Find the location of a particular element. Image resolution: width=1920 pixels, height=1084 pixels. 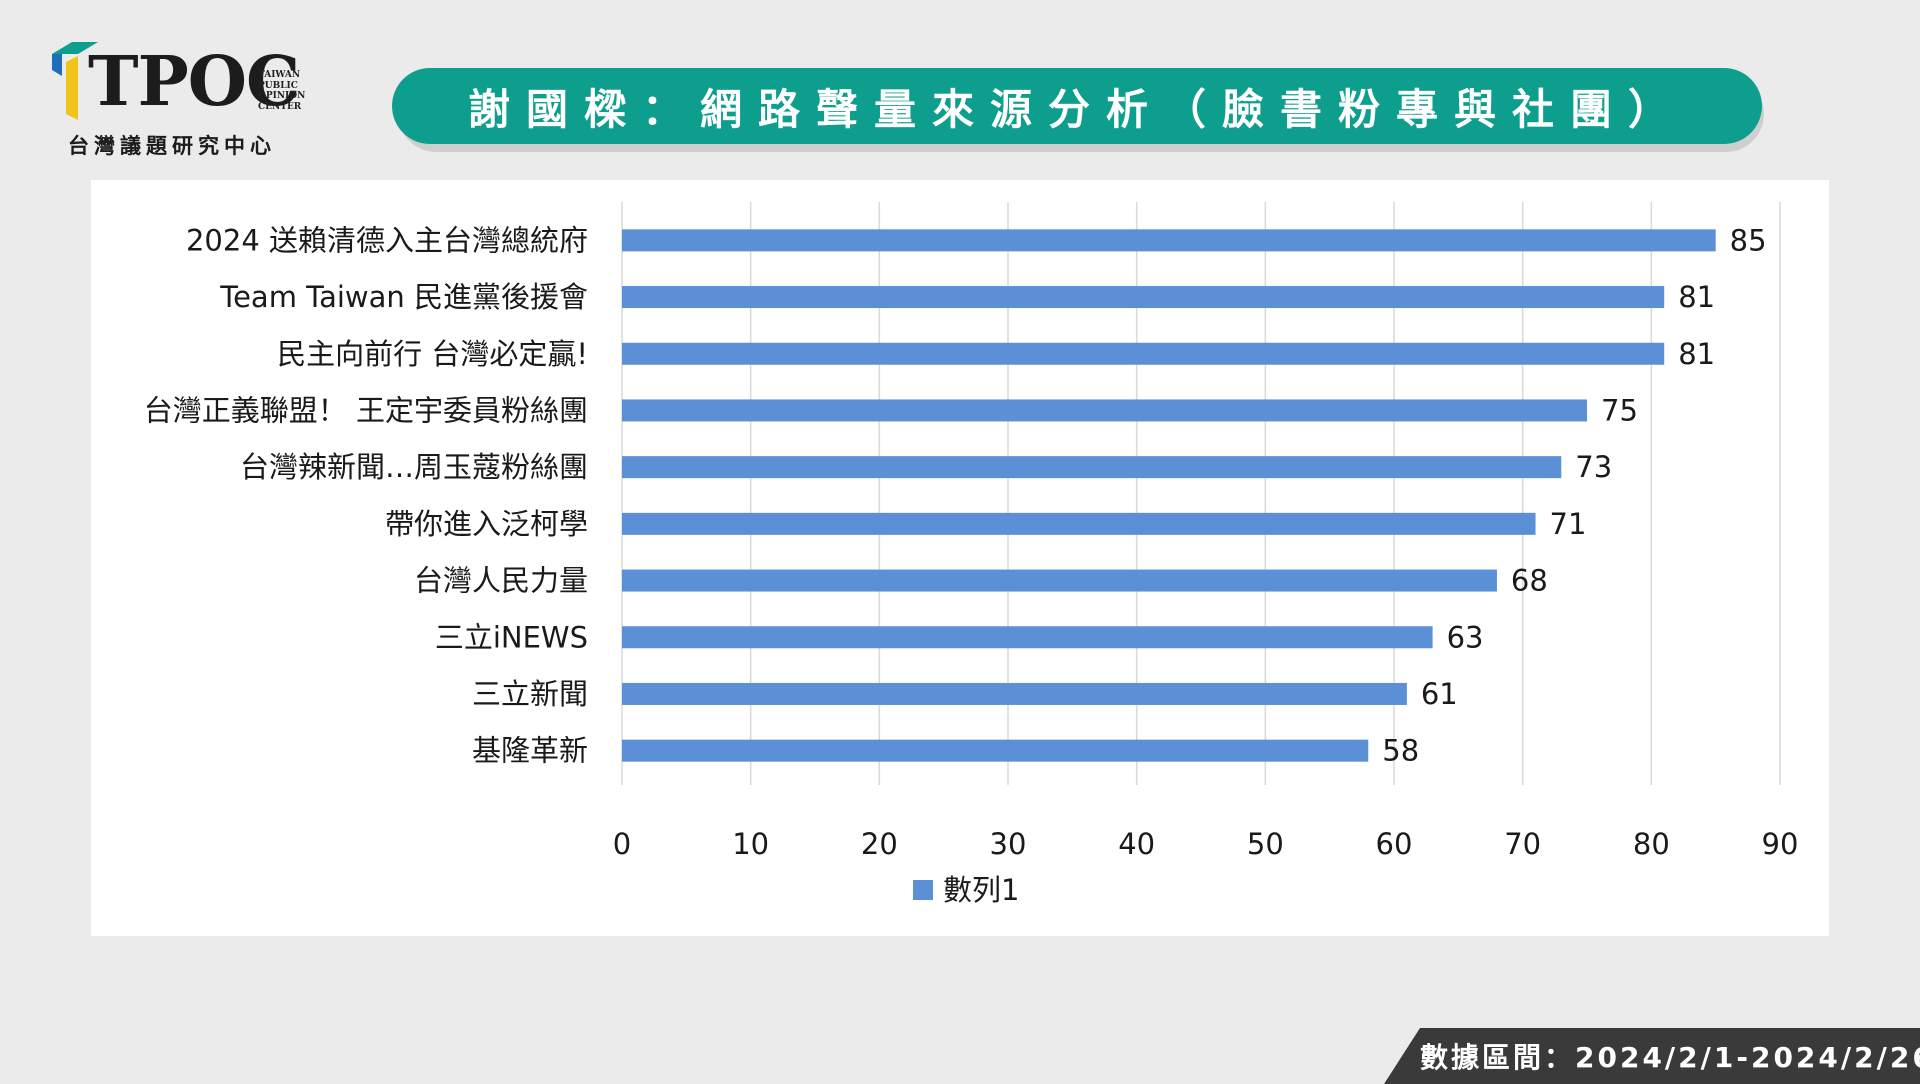

x-tick-label: 60 is located at coordinates (1394, 844).